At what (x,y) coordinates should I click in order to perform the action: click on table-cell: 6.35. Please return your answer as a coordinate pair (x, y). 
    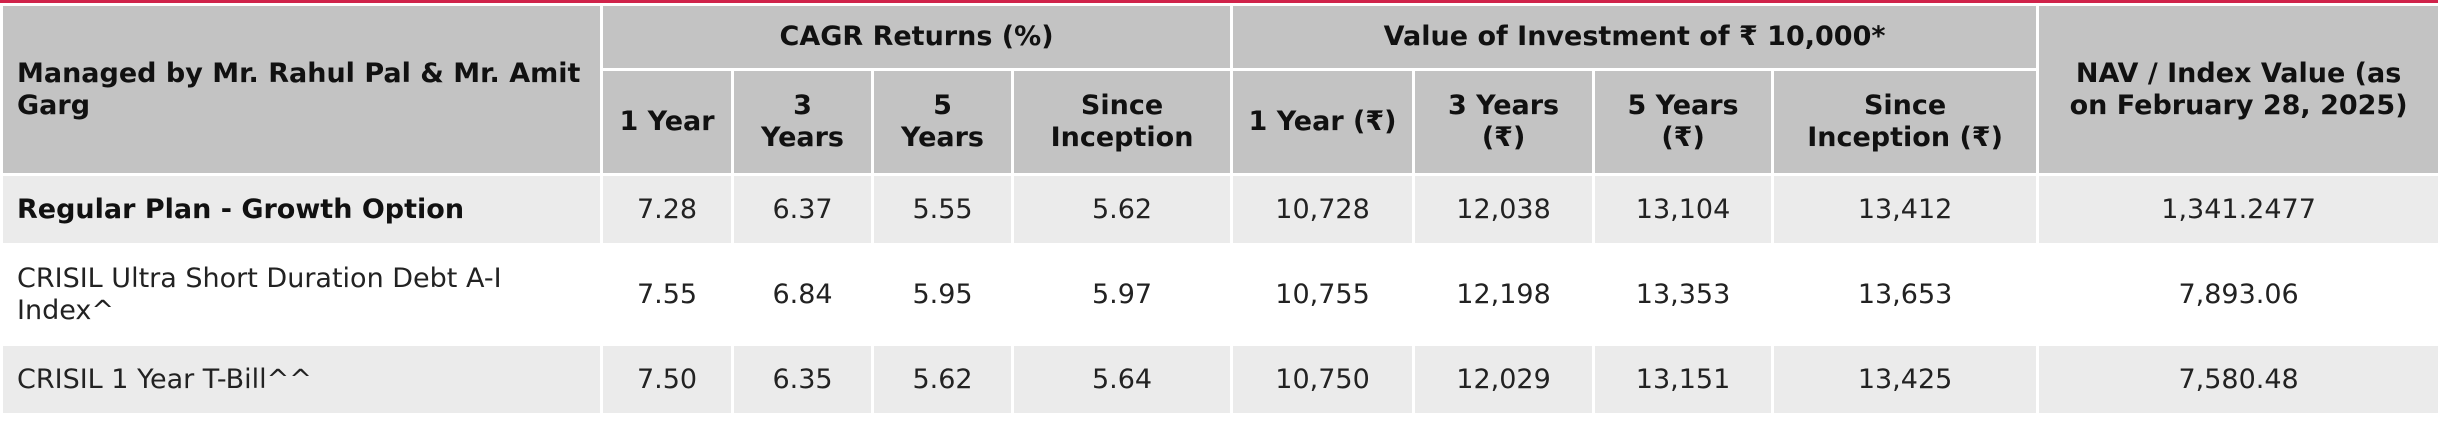
    Looking at the image, I should click on (802, 379).